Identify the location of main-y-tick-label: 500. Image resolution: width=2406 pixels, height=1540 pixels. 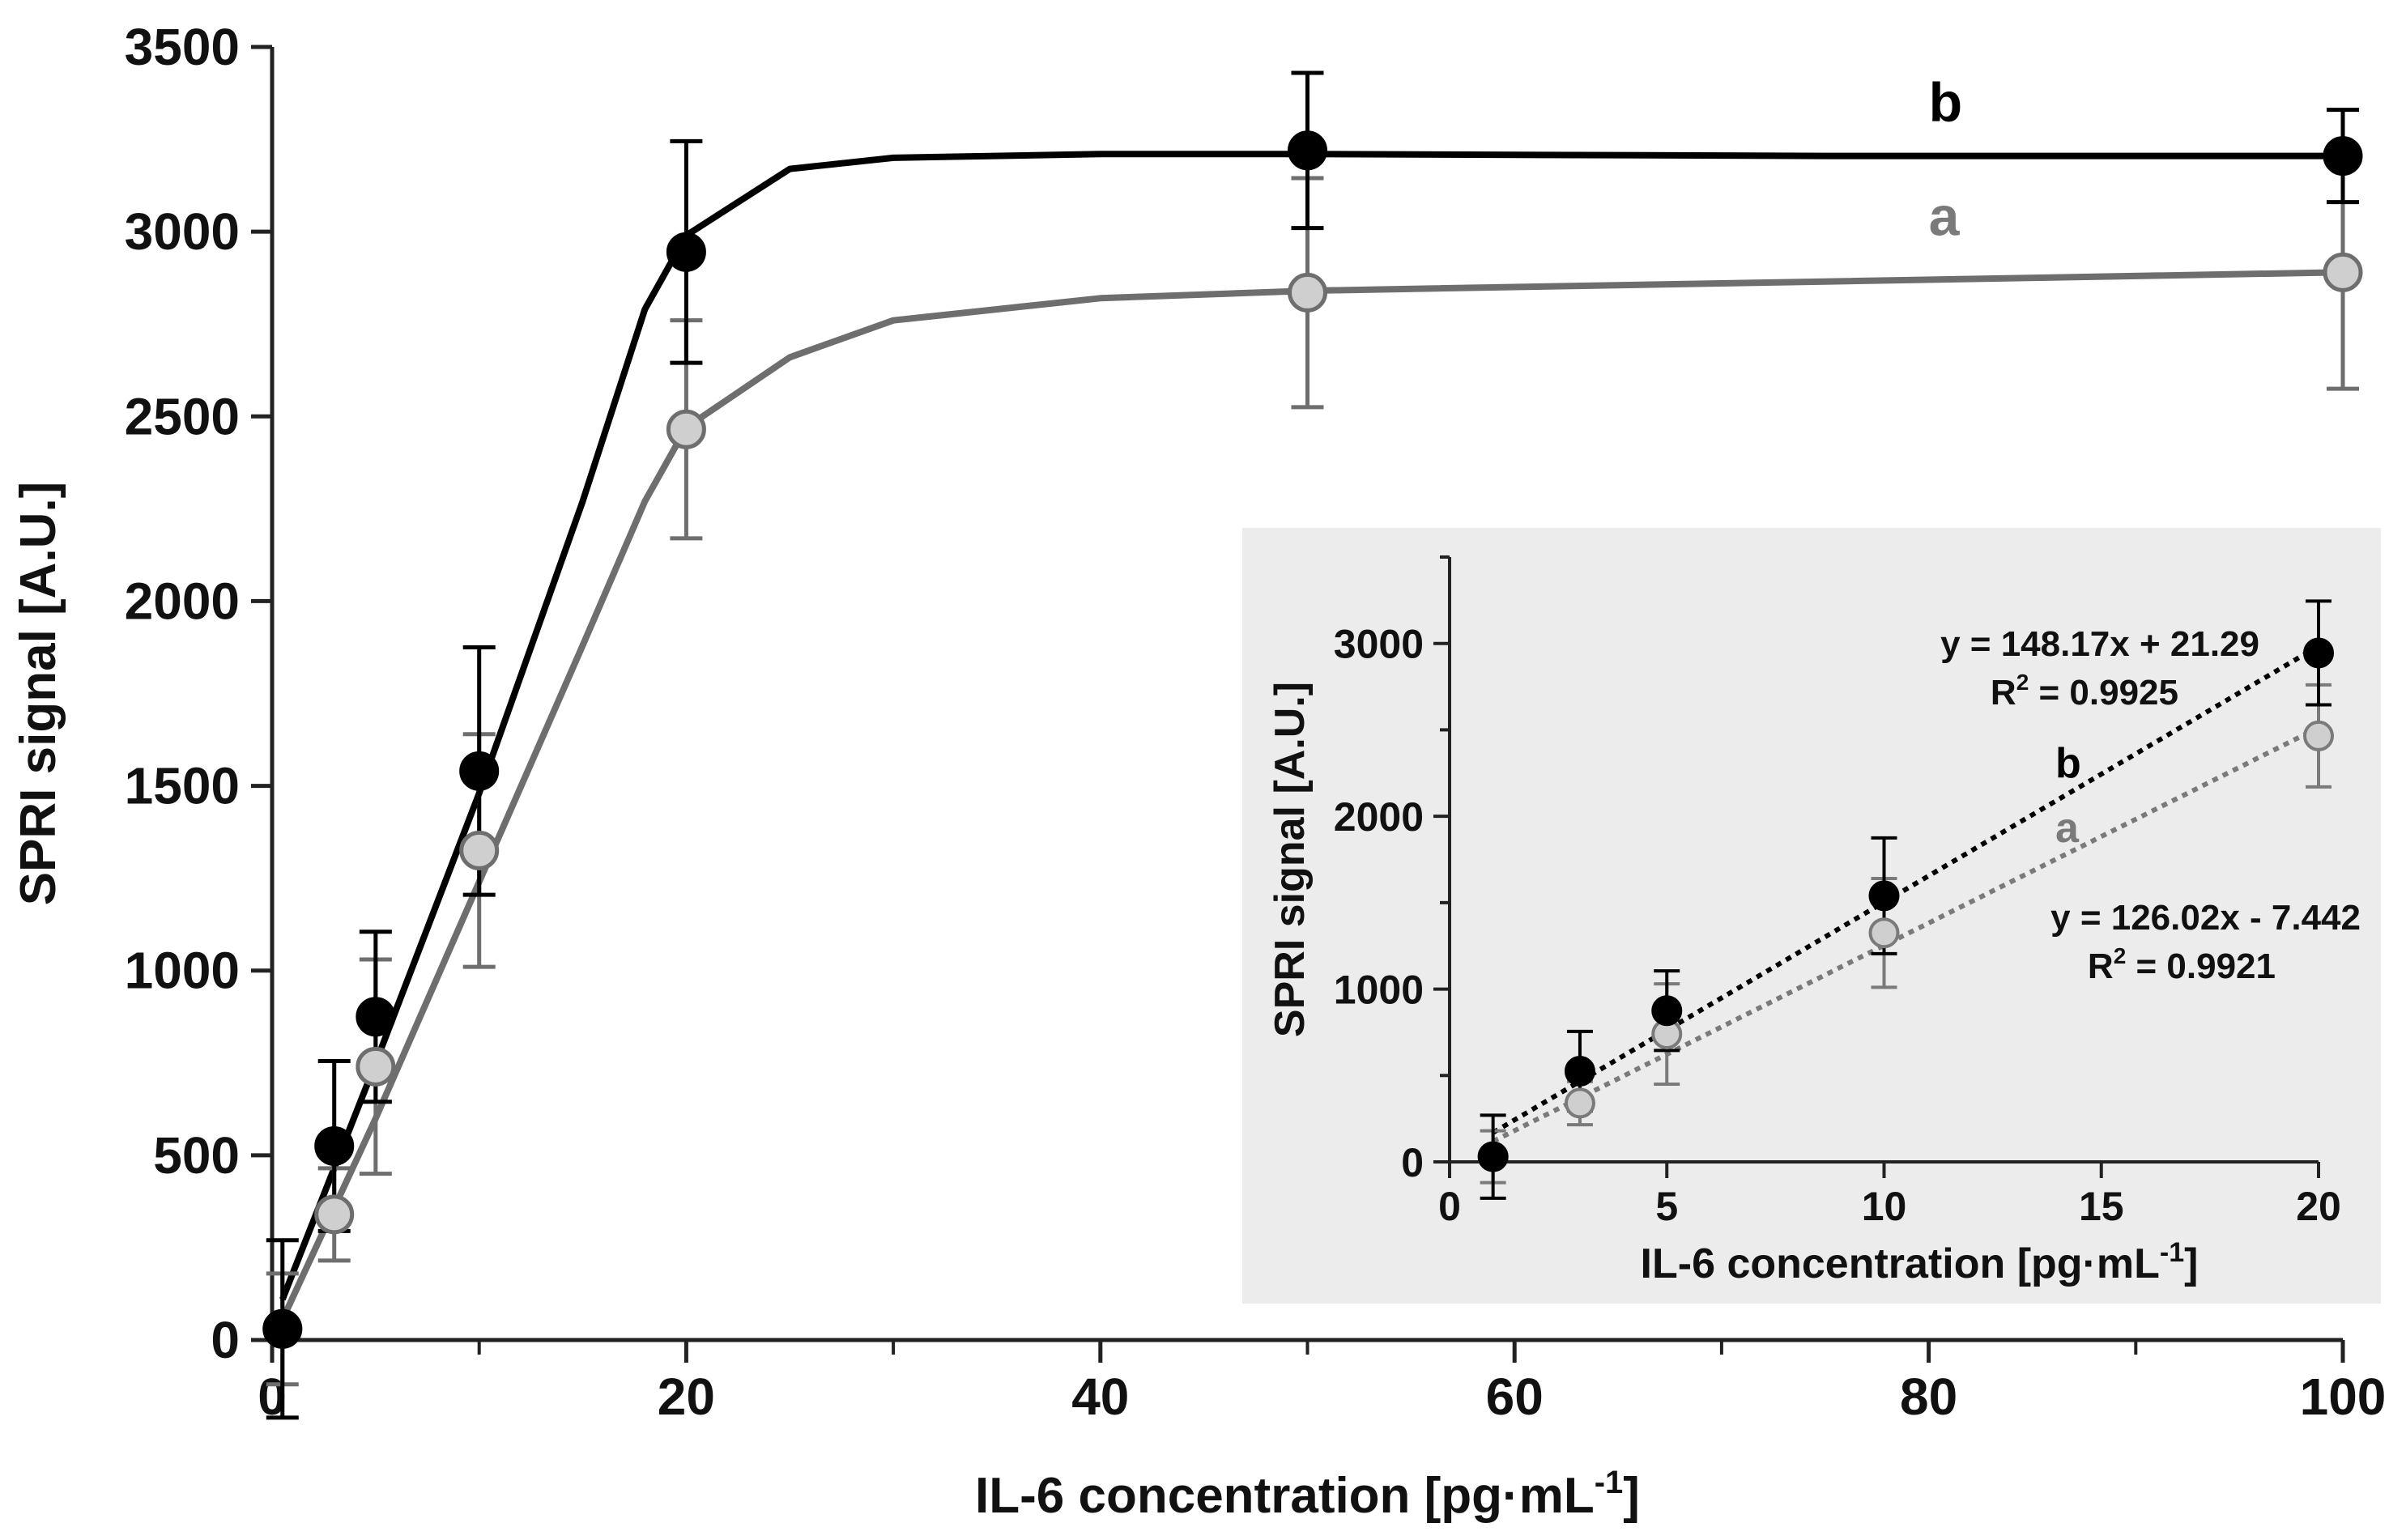
(196, 1155).